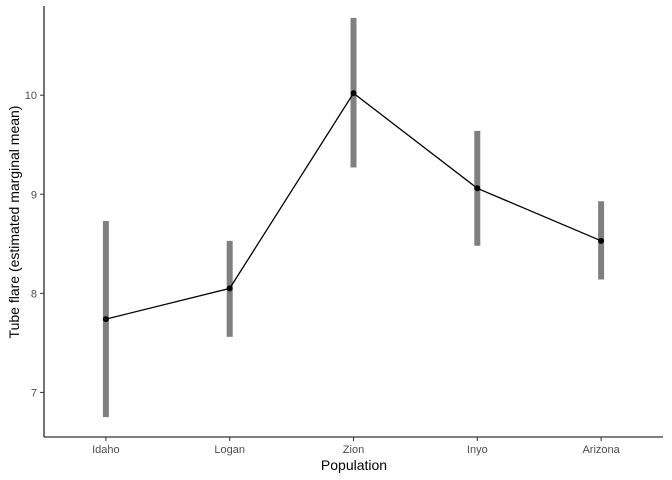  What do you see at coordinates (229, 450) in the screenshot?
I see `x-tick-label-logan: Logan` at bounding box center [229, 450].